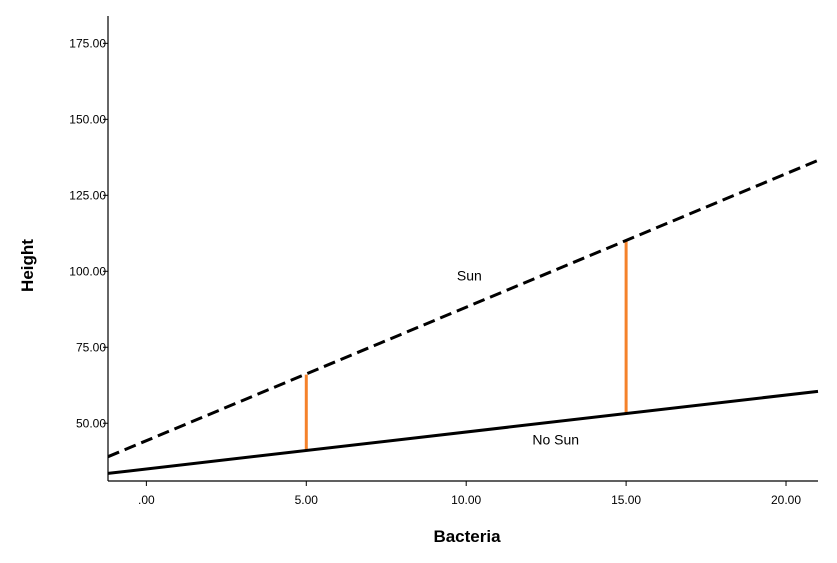  What do you see at coordinates (146, 500) in the screenshot?
I see `x-tick-label: .00` at bounding box center [146, 500].